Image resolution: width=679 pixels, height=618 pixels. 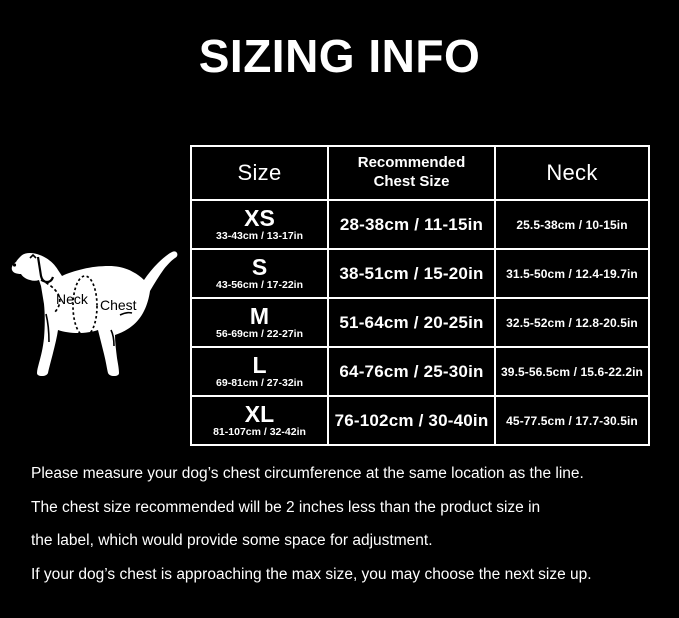 What do you see at coordinates (572, 420) in the screenshot?
I see `cell-neck: 45-77.5cm / 17.7-30.5in` at bounding box center [572, 420].